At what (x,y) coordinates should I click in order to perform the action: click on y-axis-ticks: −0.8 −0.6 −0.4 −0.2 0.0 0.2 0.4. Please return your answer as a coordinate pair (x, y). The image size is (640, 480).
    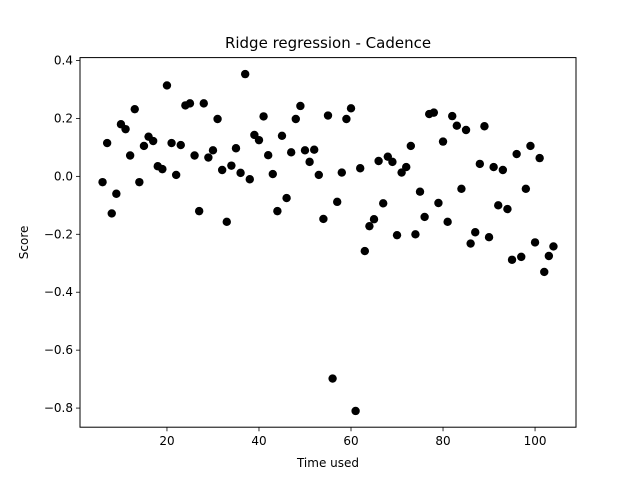
    Looking at the image, I should click on (62, 234).